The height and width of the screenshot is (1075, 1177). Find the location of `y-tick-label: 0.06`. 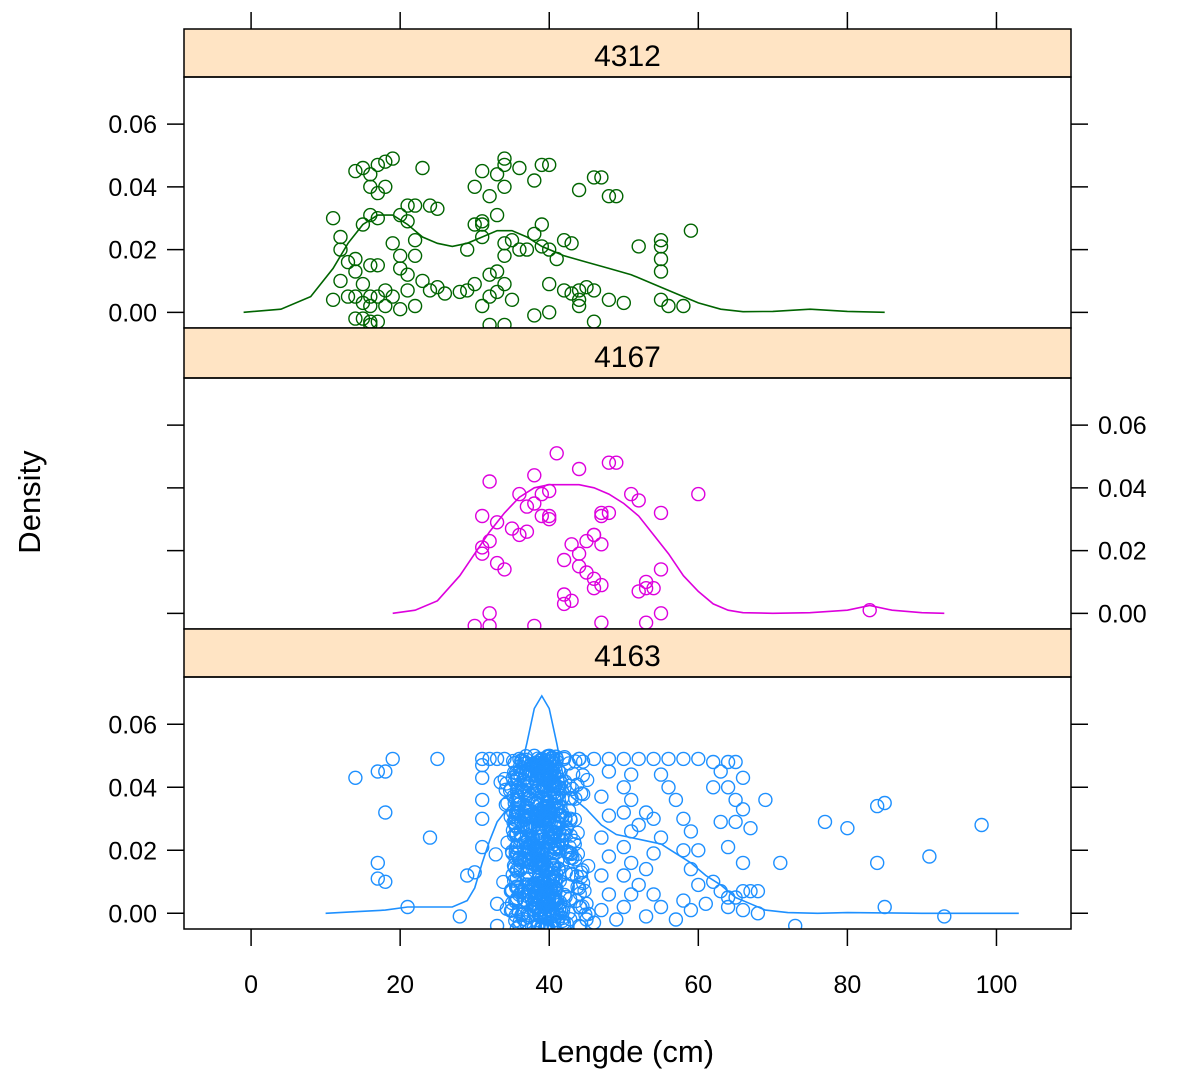

y-tick-label: 0.06 is located at coordinates (1122, 426).